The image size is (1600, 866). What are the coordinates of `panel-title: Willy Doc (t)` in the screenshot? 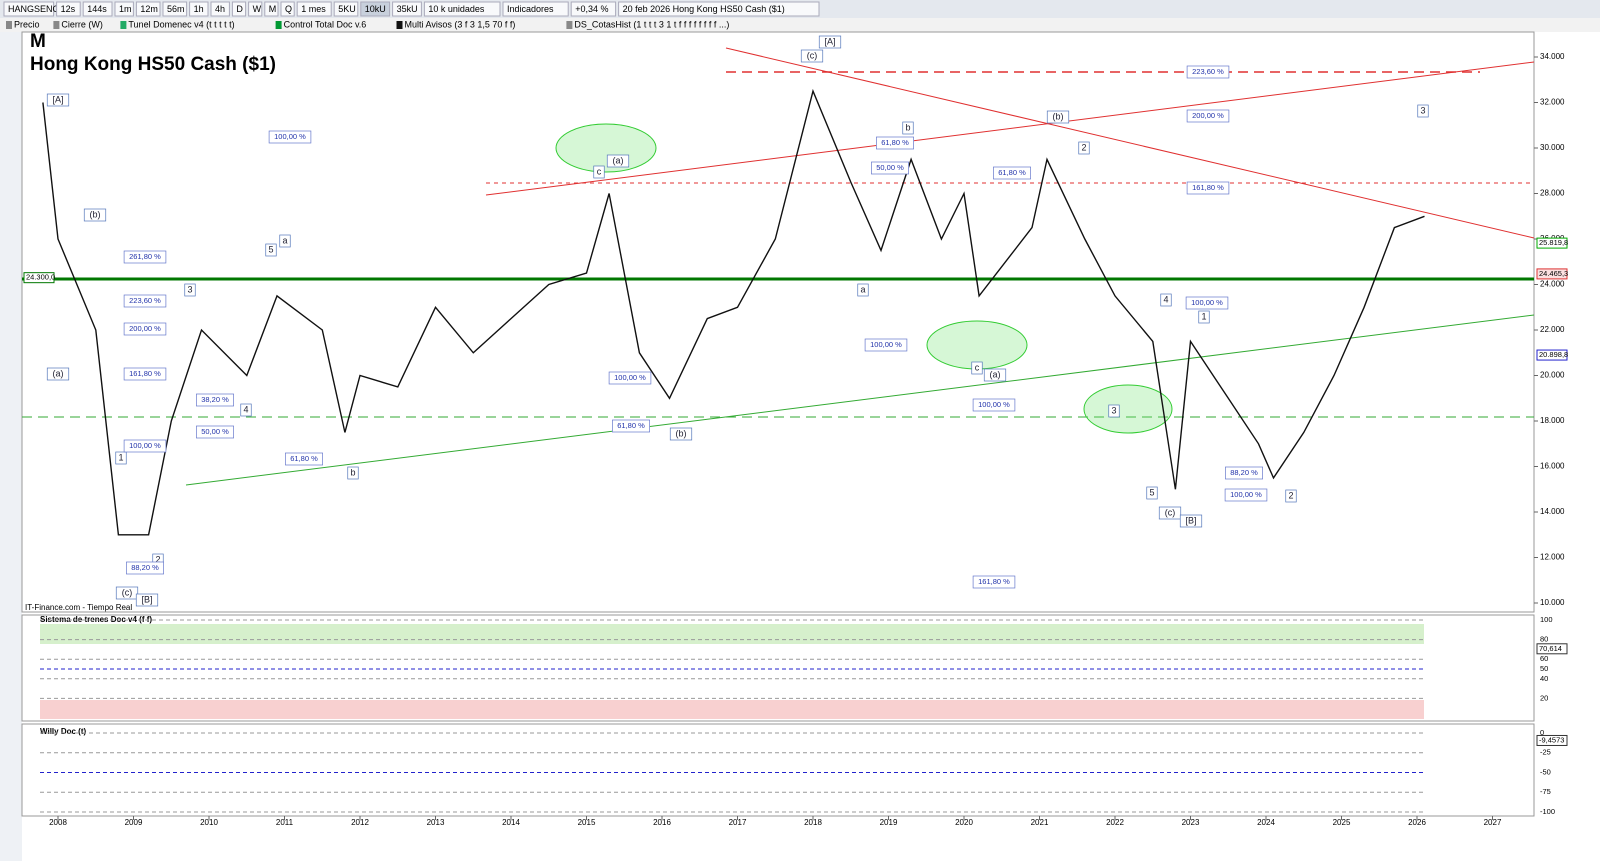 It's located at (63, 731).